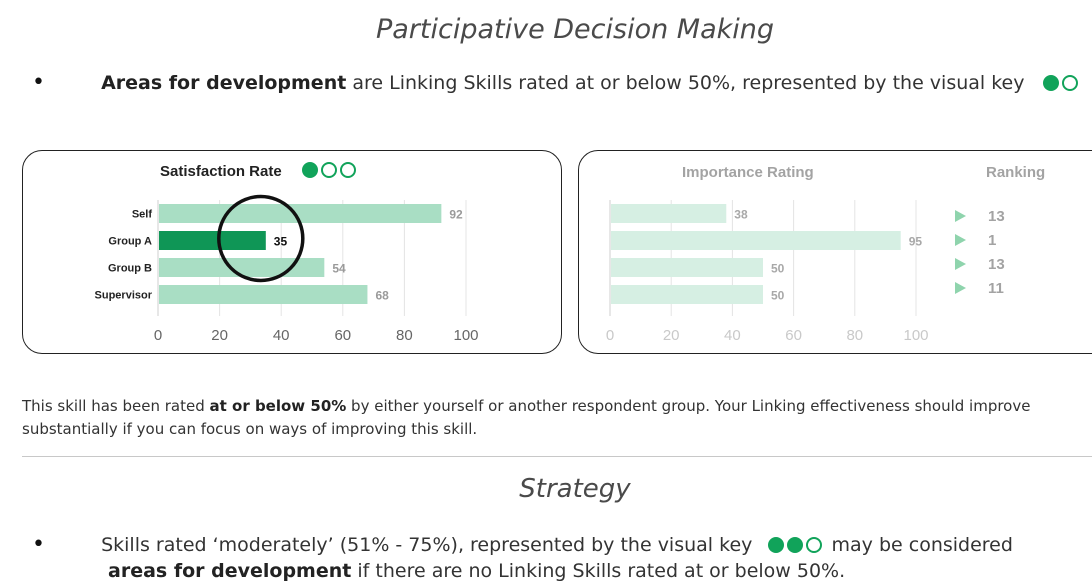  What do you see at coordinates (224, 83) in the screenshot?
I see `bullet-bold-text: Areas for development` at bounding box center [224, 83].